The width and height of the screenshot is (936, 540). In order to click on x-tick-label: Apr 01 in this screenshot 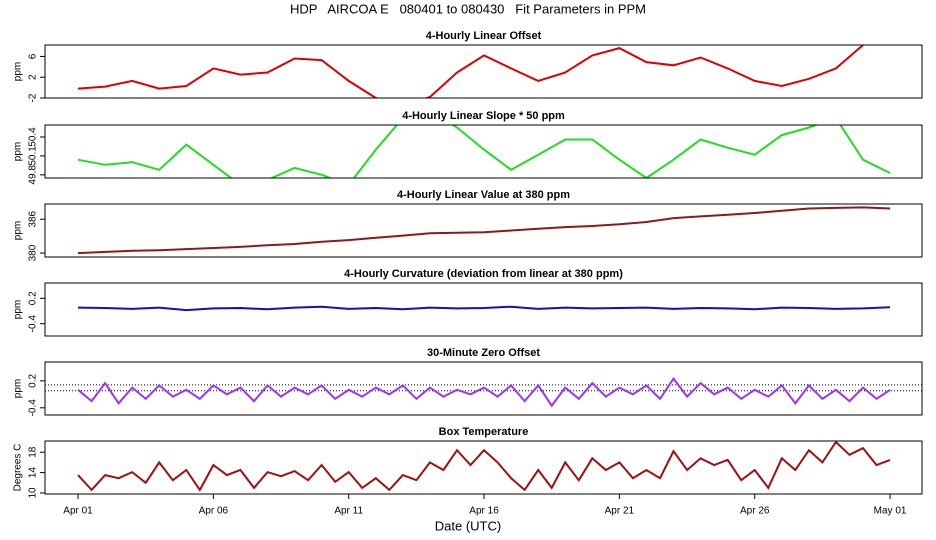, I will do `click(78, 511)`.